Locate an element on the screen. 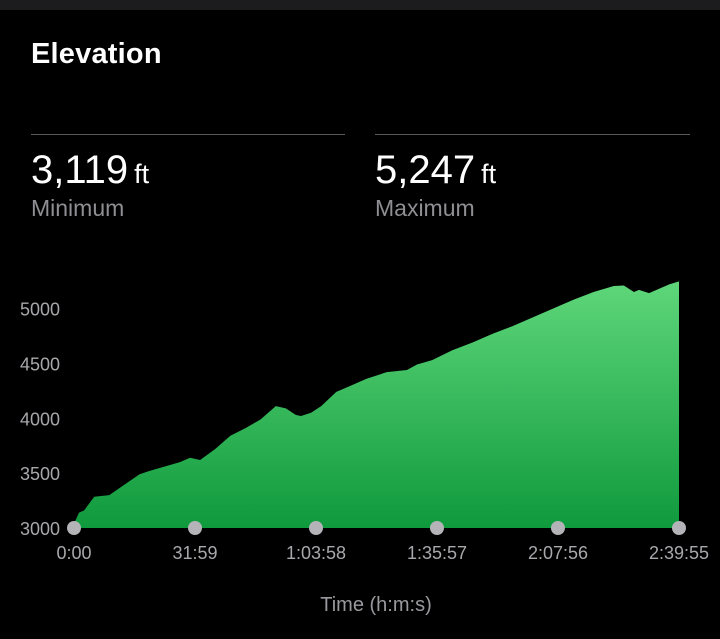 This screenshot has width=720, height=639. maximum-label: Maximum is located at coordinates (425, 208).